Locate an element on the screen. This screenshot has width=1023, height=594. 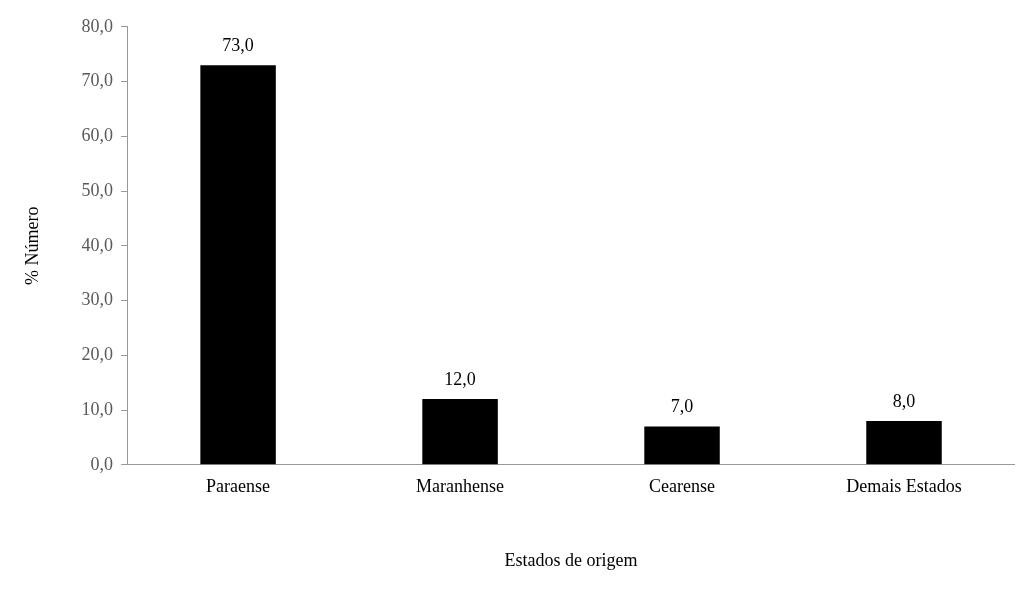
y-tick-label: 0,0 is located at coordinates (102, 463).